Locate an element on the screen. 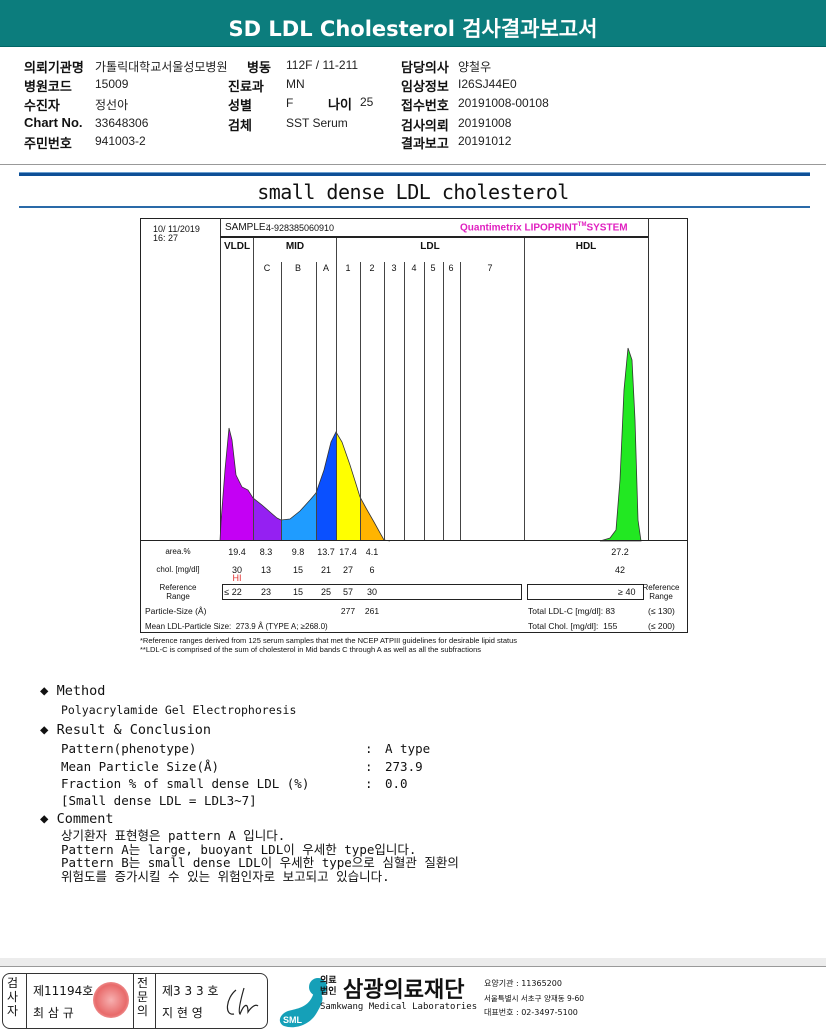 This screenshot has height=1031, width=826. hdl-ref-value: ≥ 40 is located at coordinates (627, 592).